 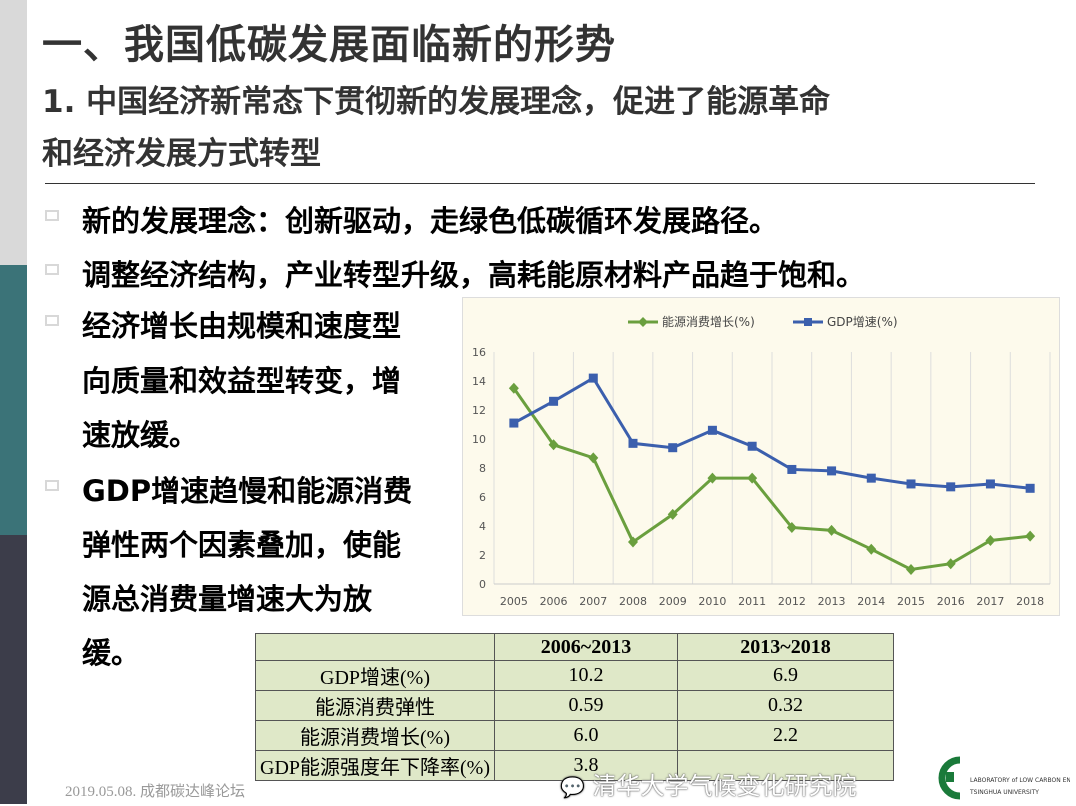 I want to click on slide-title: 一、我国低碳发展面临新的形势, so click(x=329, y=45).